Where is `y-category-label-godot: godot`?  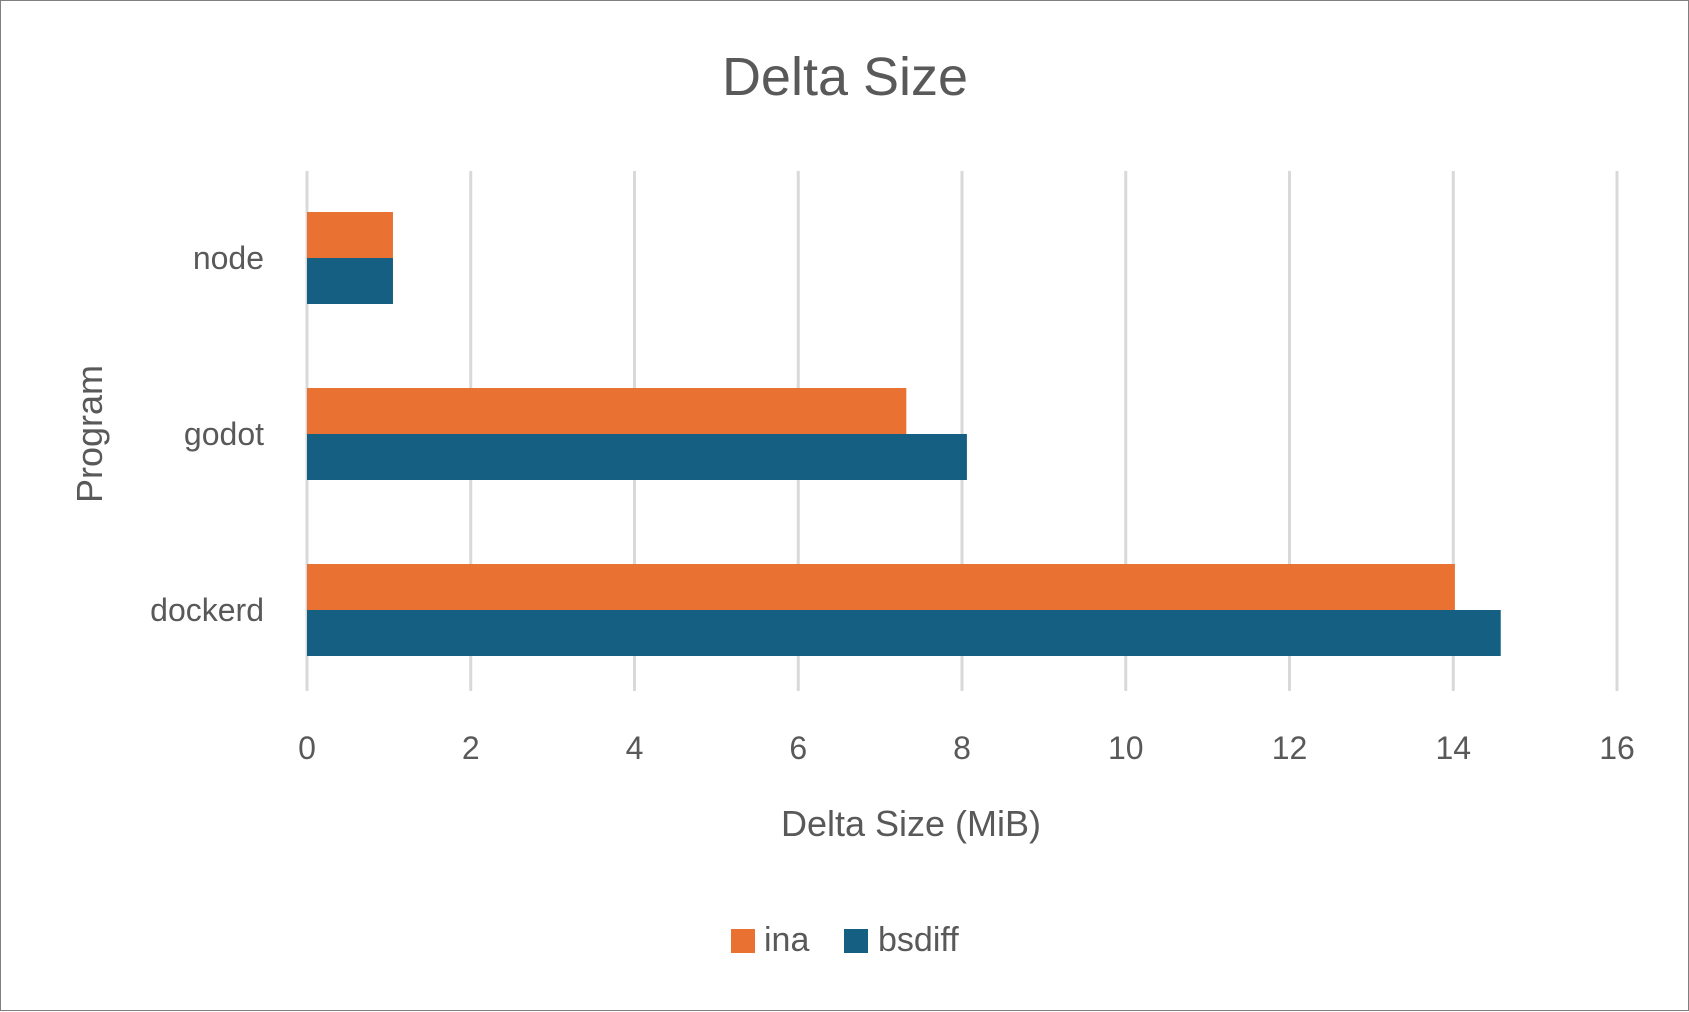 y-category-label-godot: godot is located at coordinates (224, 434).